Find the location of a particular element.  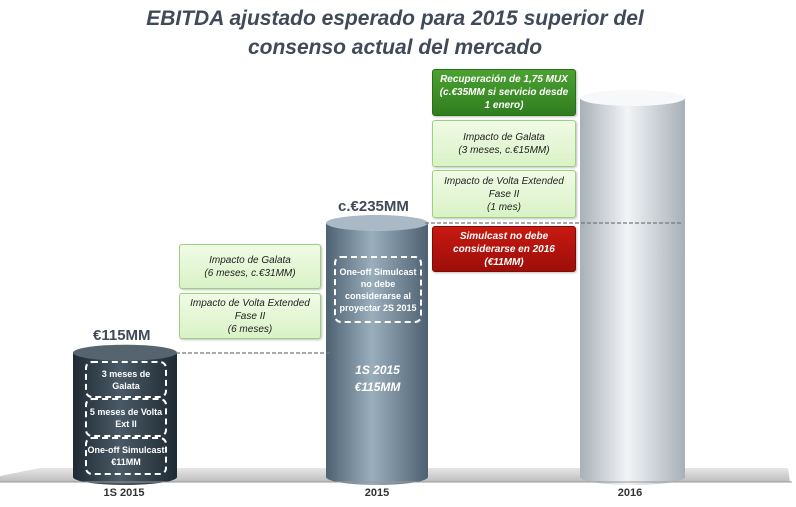

x-tick-1s2015: 1S 2015 is located at coordinates (124, 493).